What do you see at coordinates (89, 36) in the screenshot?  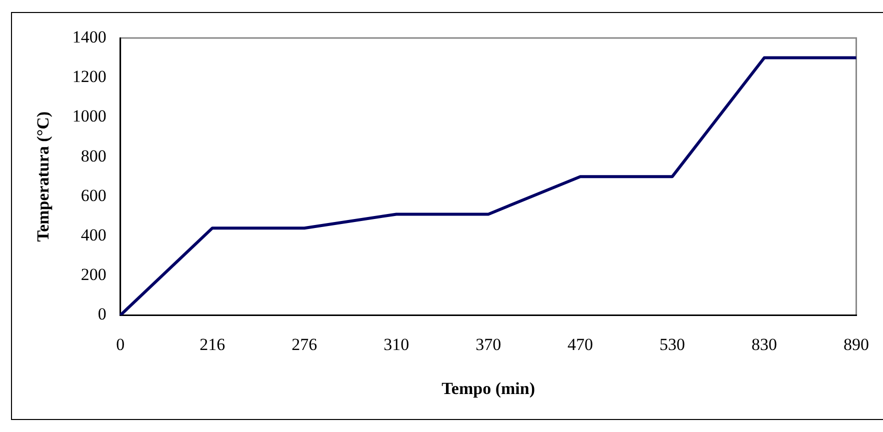 I see `y-tick-label: 1400` at bounding box center [89, 36].